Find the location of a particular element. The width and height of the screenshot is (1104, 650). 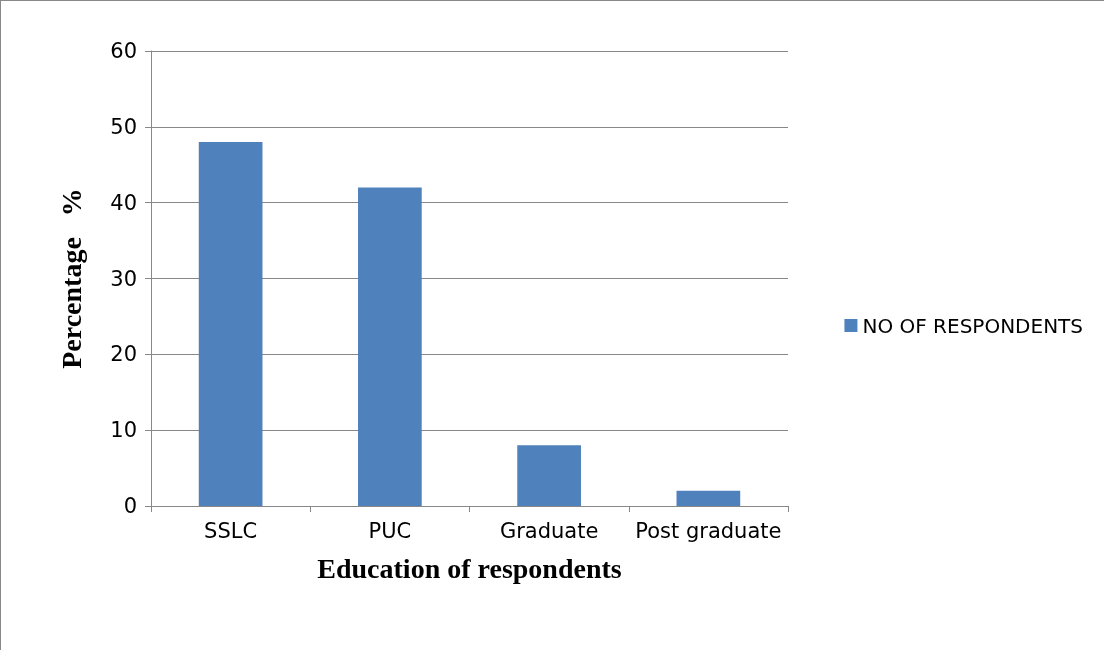

y-tick-label: 0 is located at coordinates (130, 506).